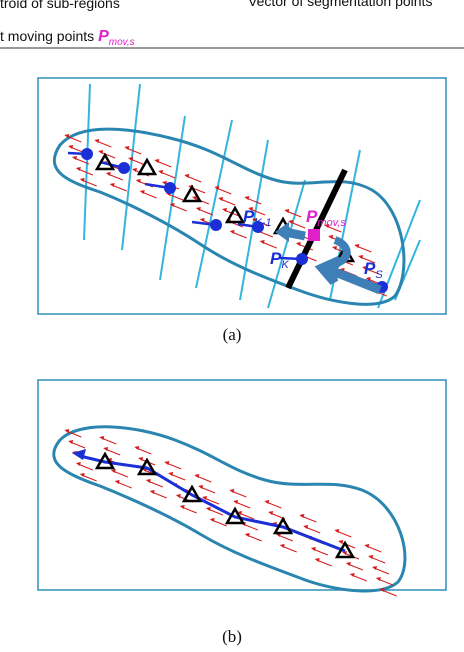 The height and width of the screenshot is (652, 464). What do you see at coordinates (257, 218) in the screenshot?
I see `label-pk1: PK-1` at bounding box center [257, 218].